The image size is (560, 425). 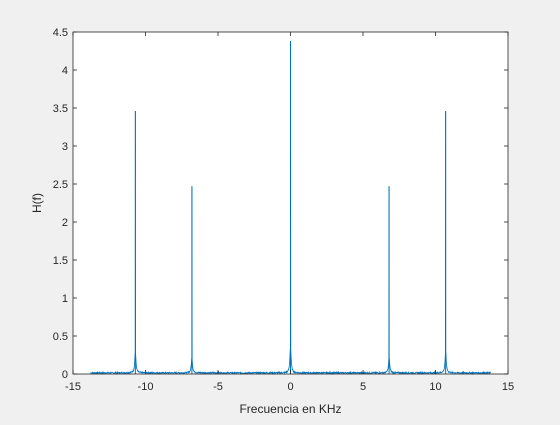 What do you see at coordinates (37, 203) in the screenshot?
I see `y-axis-label: H(f)` at bounding box center [37, 203].